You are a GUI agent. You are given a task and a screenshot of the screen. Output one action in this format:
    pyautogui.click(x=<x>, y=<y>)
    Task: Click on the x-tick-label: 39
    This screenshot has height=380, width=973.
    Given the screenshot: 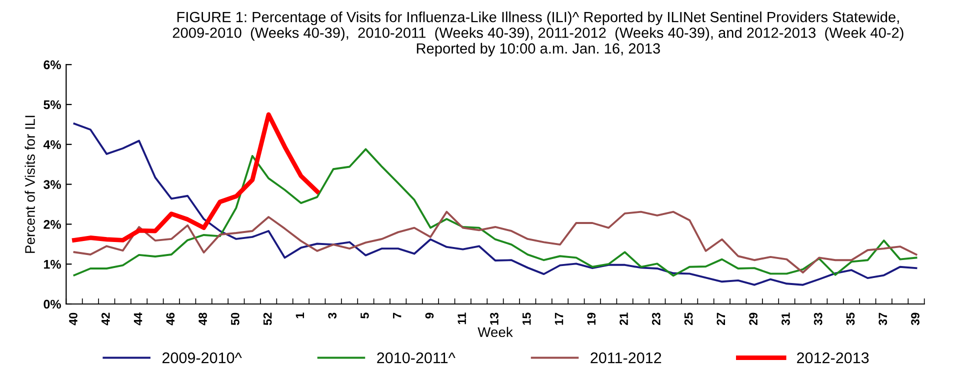 What is the action you would take?
    pyautogui.click(x=915, y=319)
    